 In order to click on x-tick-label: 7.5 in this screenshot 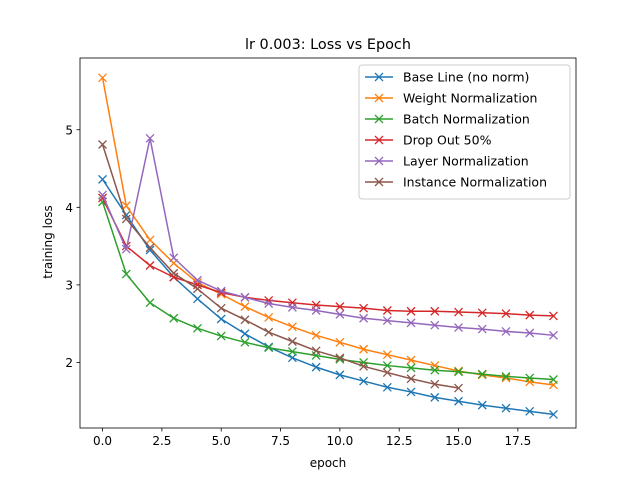, I will do `click(280, 441)`.